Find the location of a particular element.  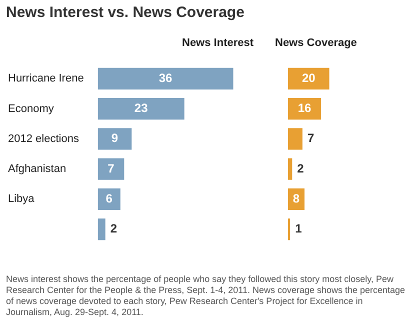

data-label: 6 is located at coordinates (109, 199).